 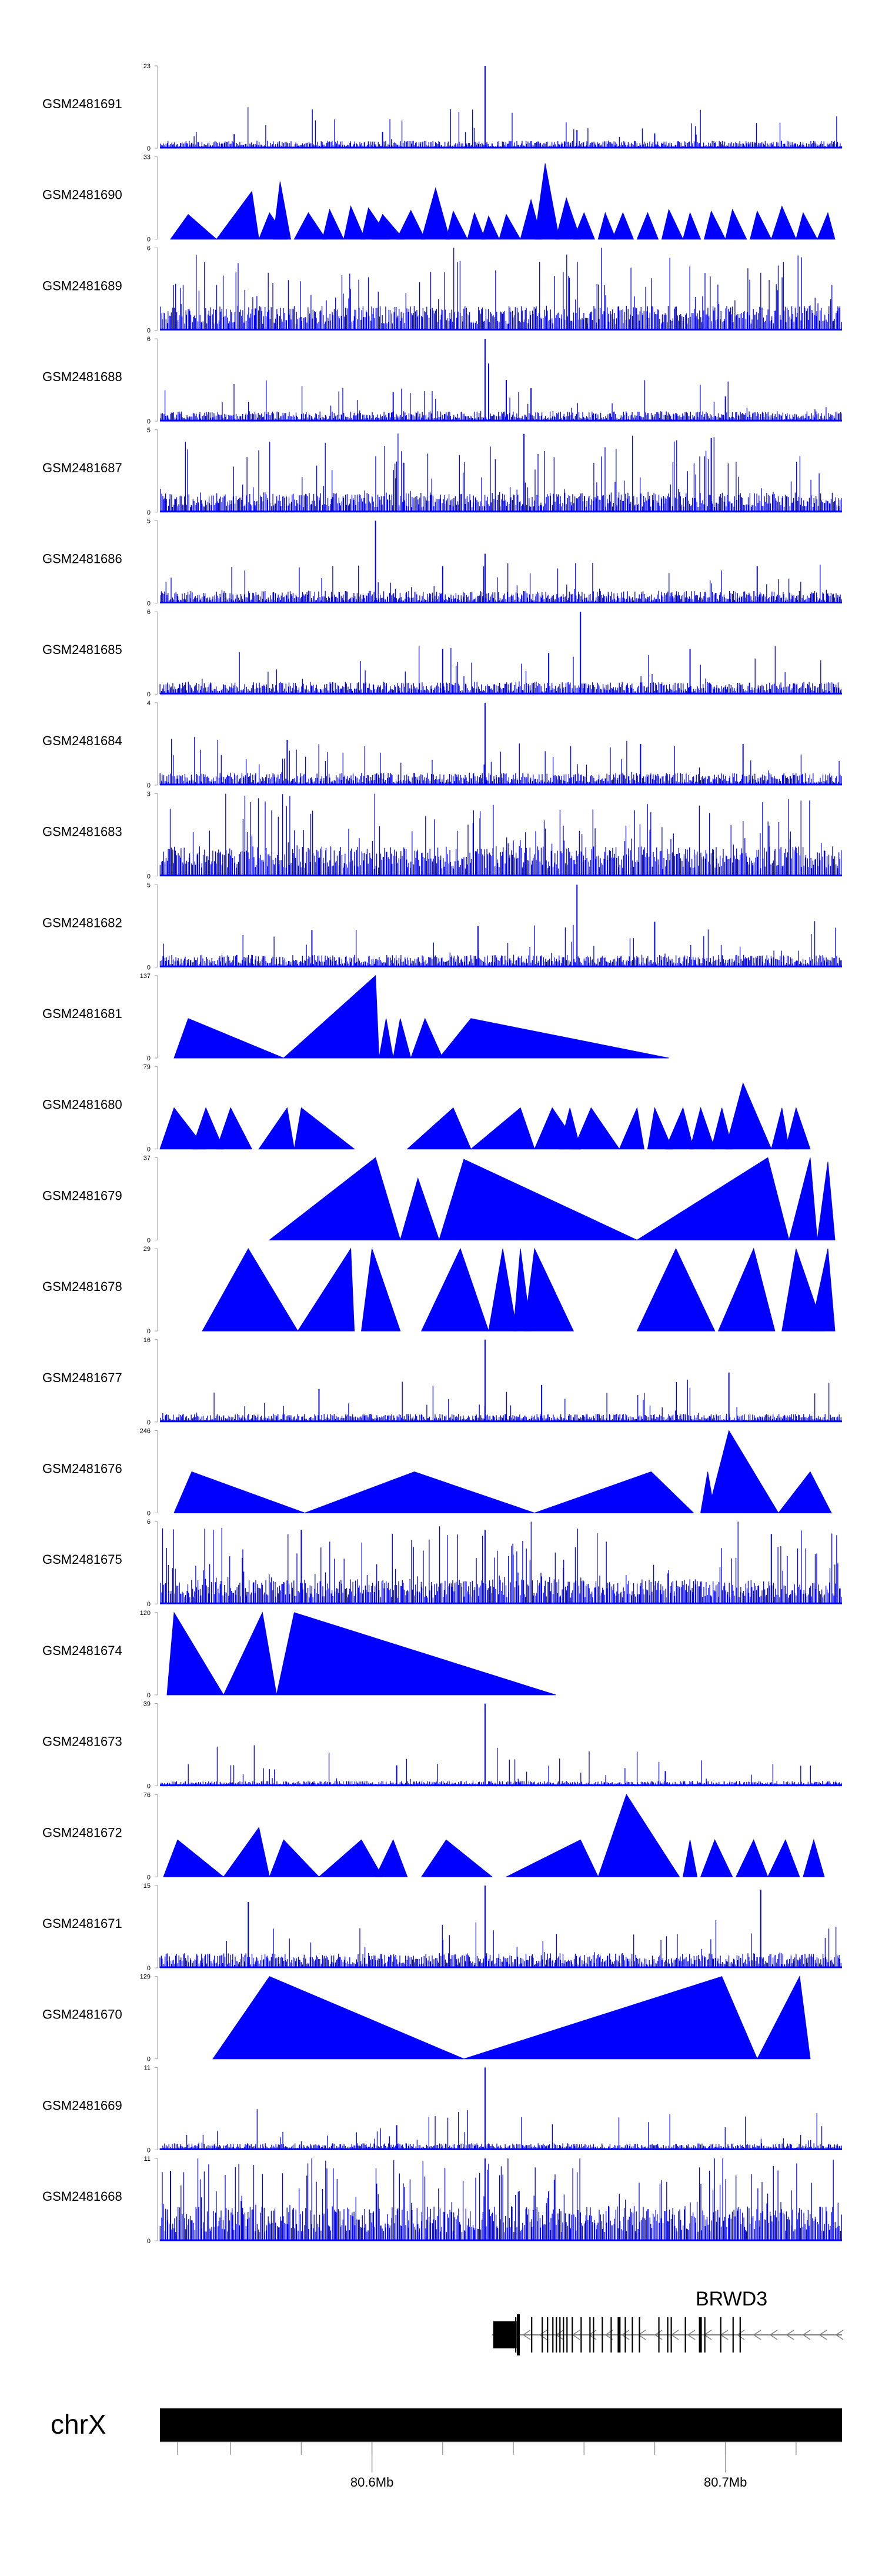 What do you see at coordinates (82, 1832) in the screenshot?
I see `track-label: GSM2481672` at bounding box center [82, 1832].